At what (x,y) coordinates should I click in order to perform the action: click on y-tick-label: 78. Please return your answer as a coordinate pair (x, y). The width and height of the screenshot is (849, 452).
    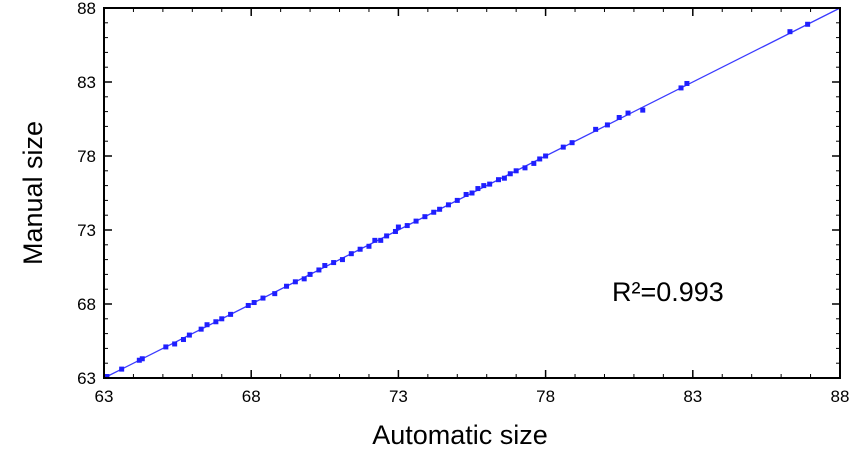
    Looking at the image, I should click on (86, 156).